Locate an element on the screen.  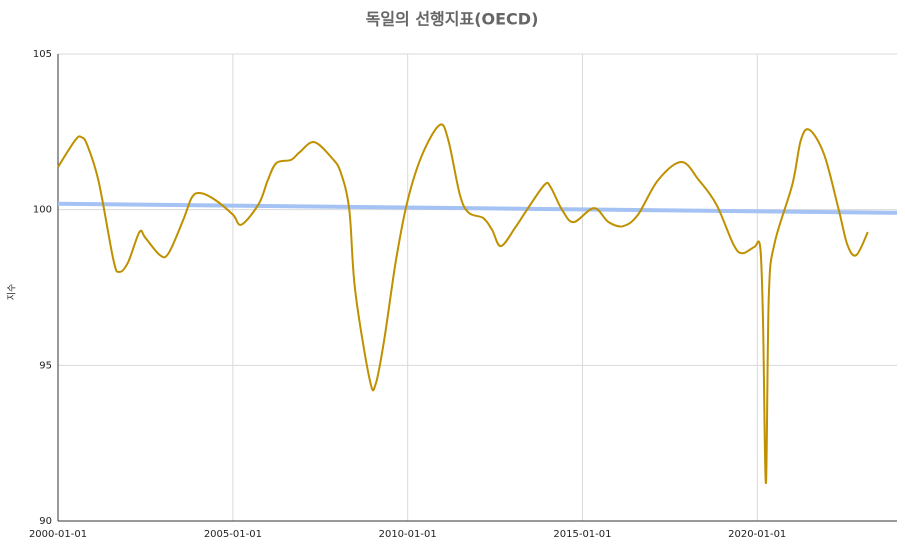
y-tick-label: 100 is located at coordinates (42, 210).